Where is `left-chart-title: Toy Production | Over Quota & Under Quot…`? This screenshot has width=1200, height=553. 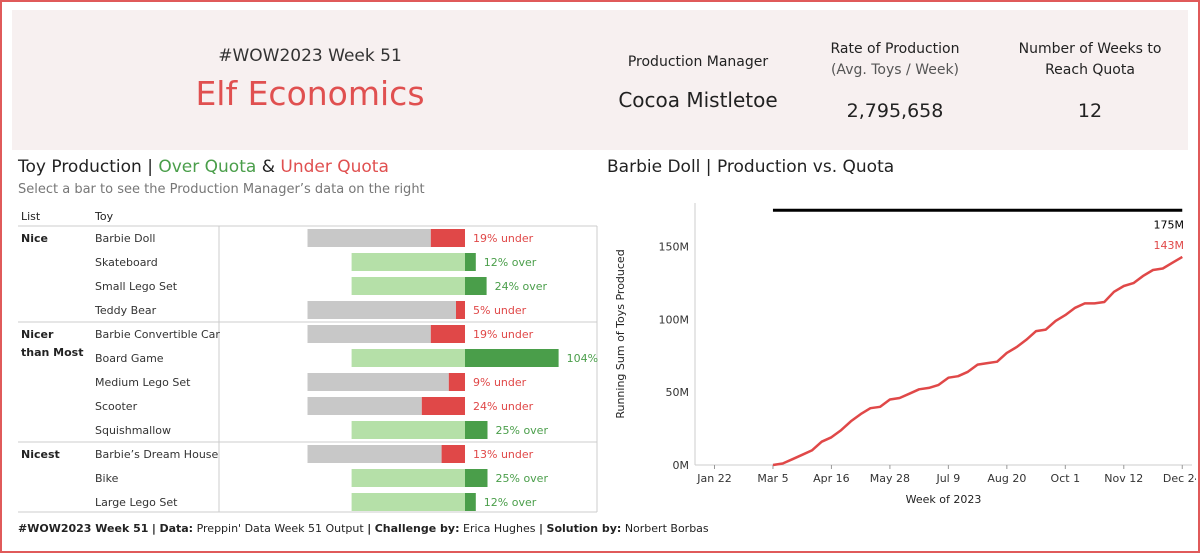
left-chart-title: Toy Production | Over Quota & Under Quot… is located at coordinates (203, 167).